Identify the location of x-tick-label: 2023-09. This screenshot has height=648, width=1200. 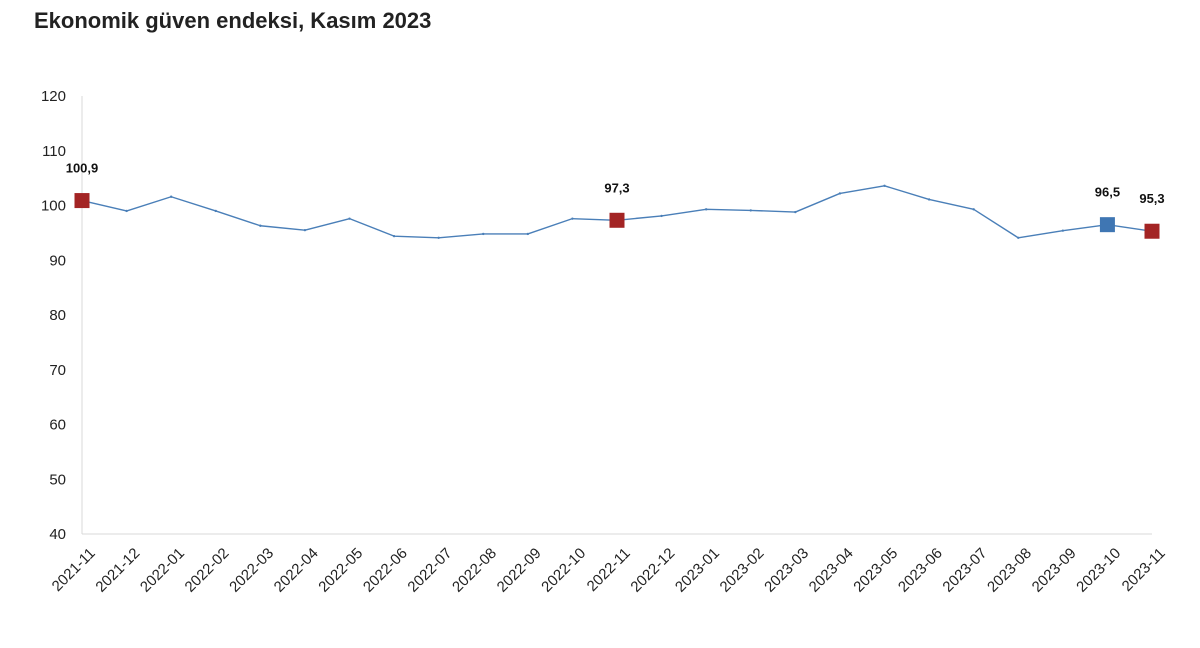
(1054, 570).